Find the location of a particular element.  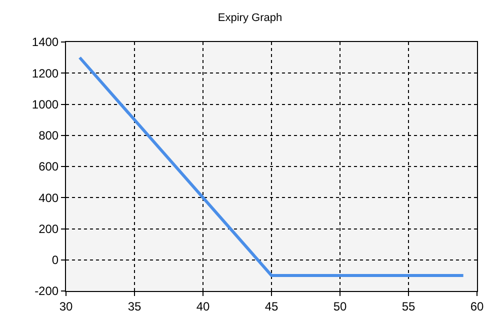

y-tick-label: 1400 is located at coordinates (45, 42).